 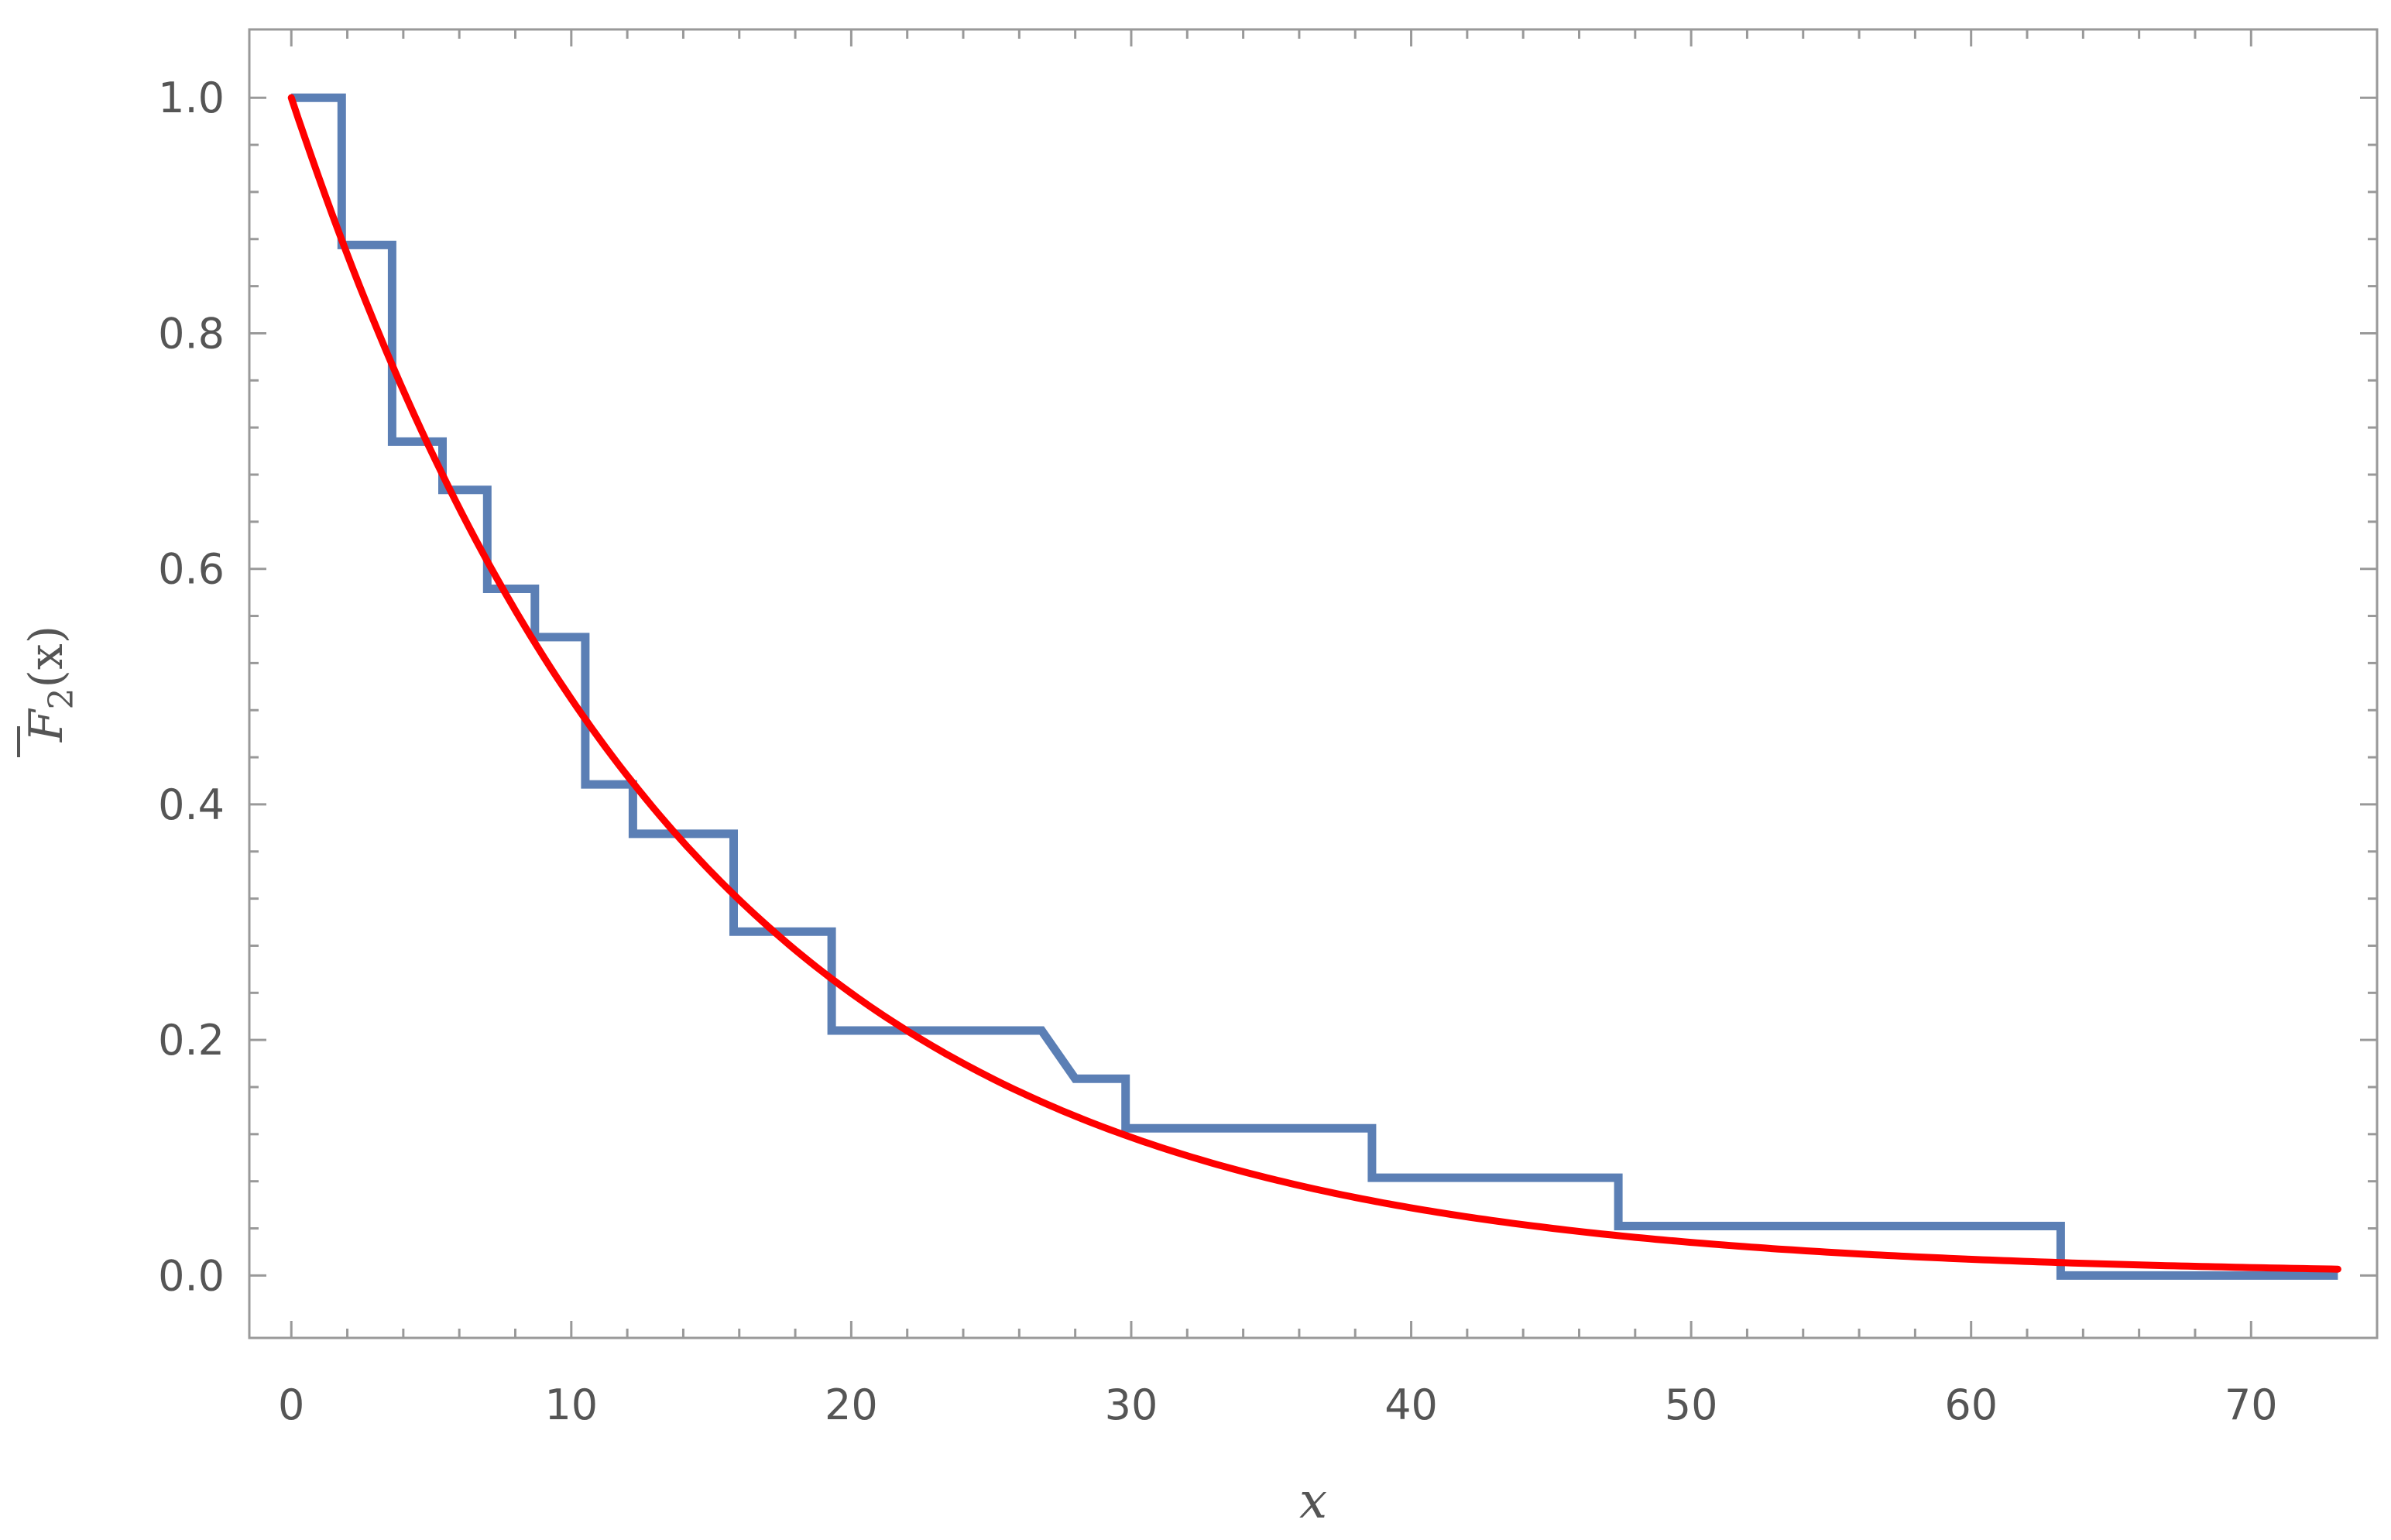 What do you see at coordinates (1131, 1405) in the screenshot?
I see `x-tick-label: 30` at bounding box center [1131, 1405].